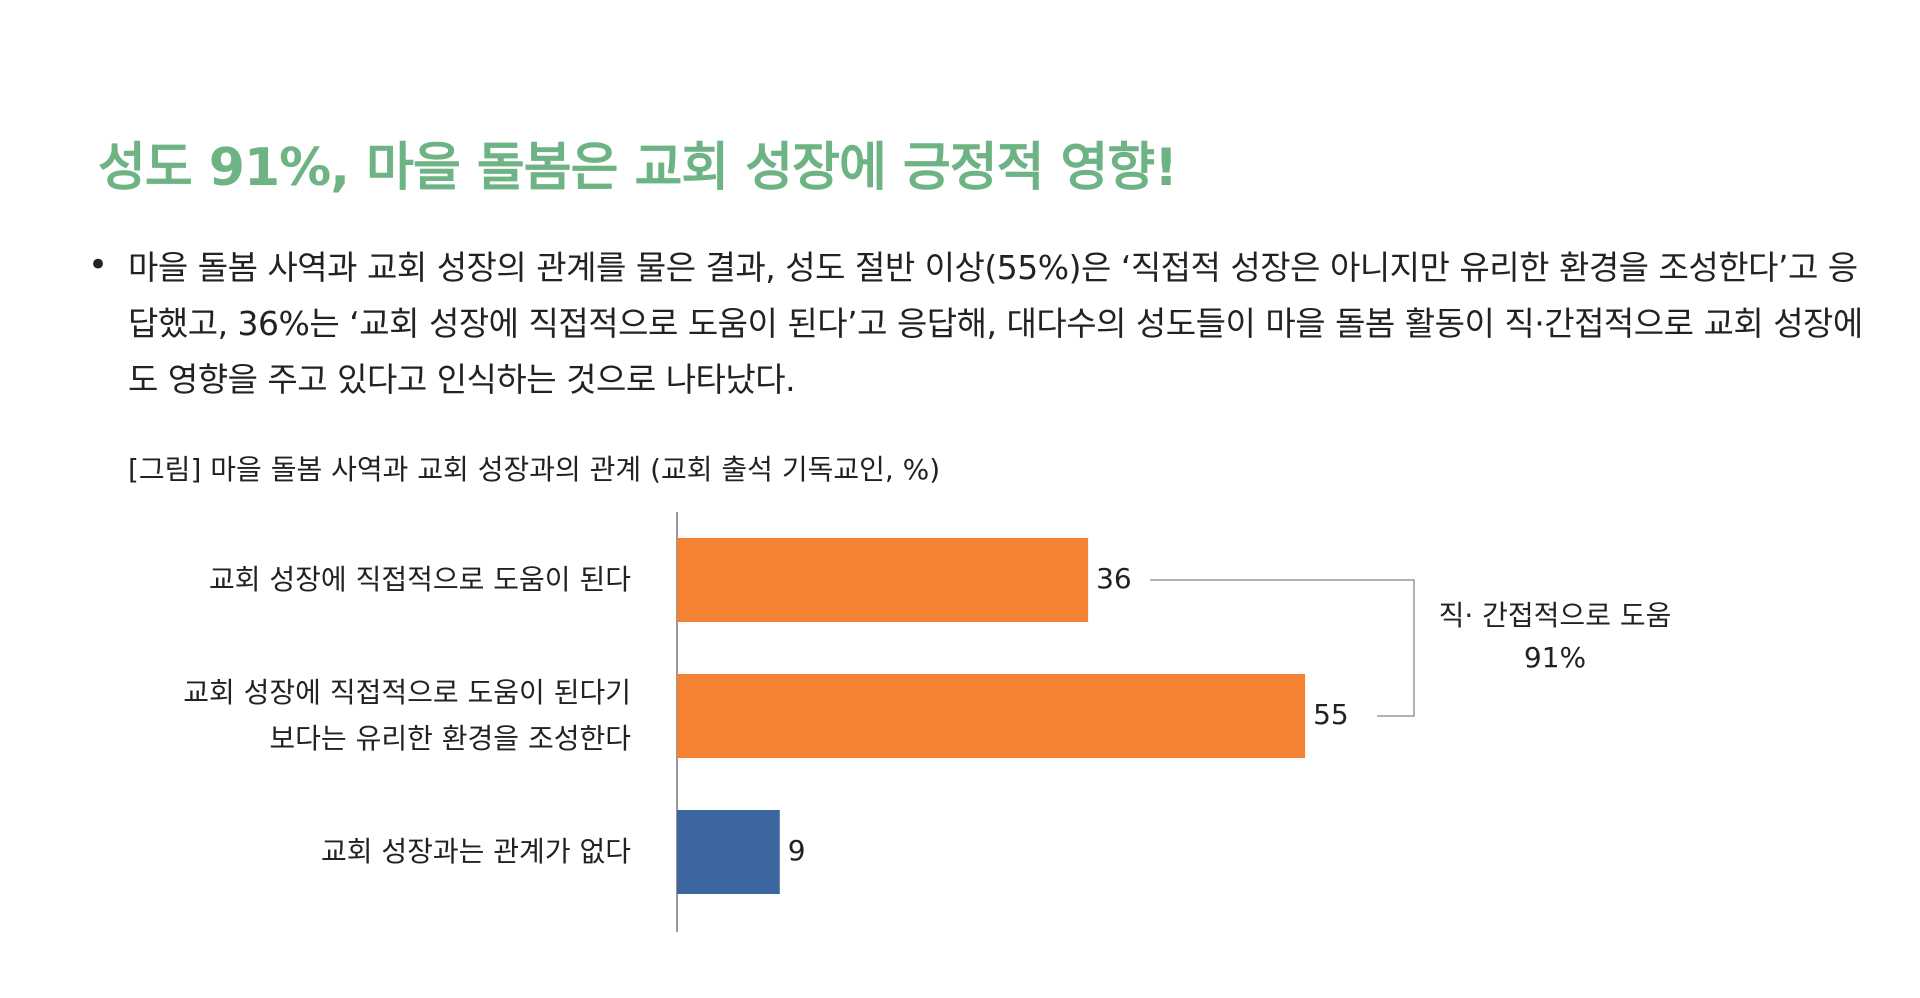 Image resolution: width=1920 pixels, height=998 pixels. What do you see at coordinates (1555, 657) in the screenshot?
I see `annotation-line: 91%` at bounding box center [1555, 657].